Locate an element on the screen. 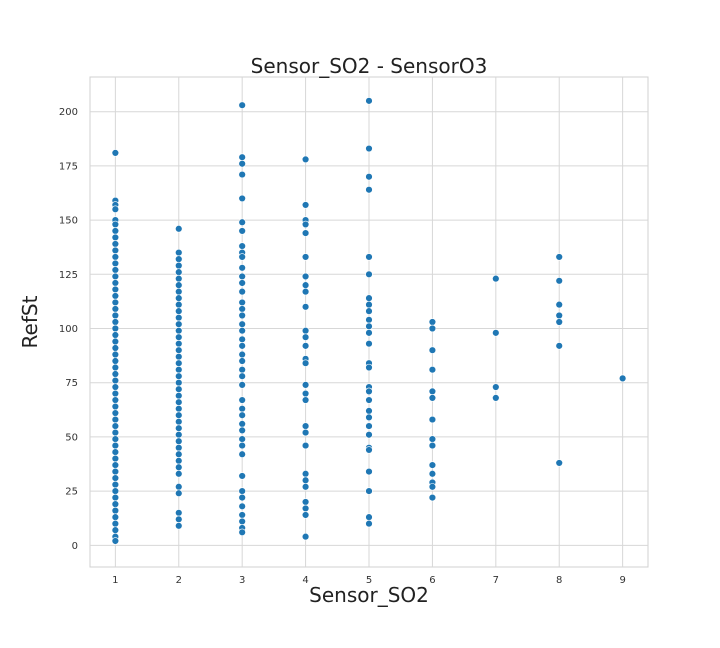  y-tick-label: 100 is located at coordinates (68, 329).